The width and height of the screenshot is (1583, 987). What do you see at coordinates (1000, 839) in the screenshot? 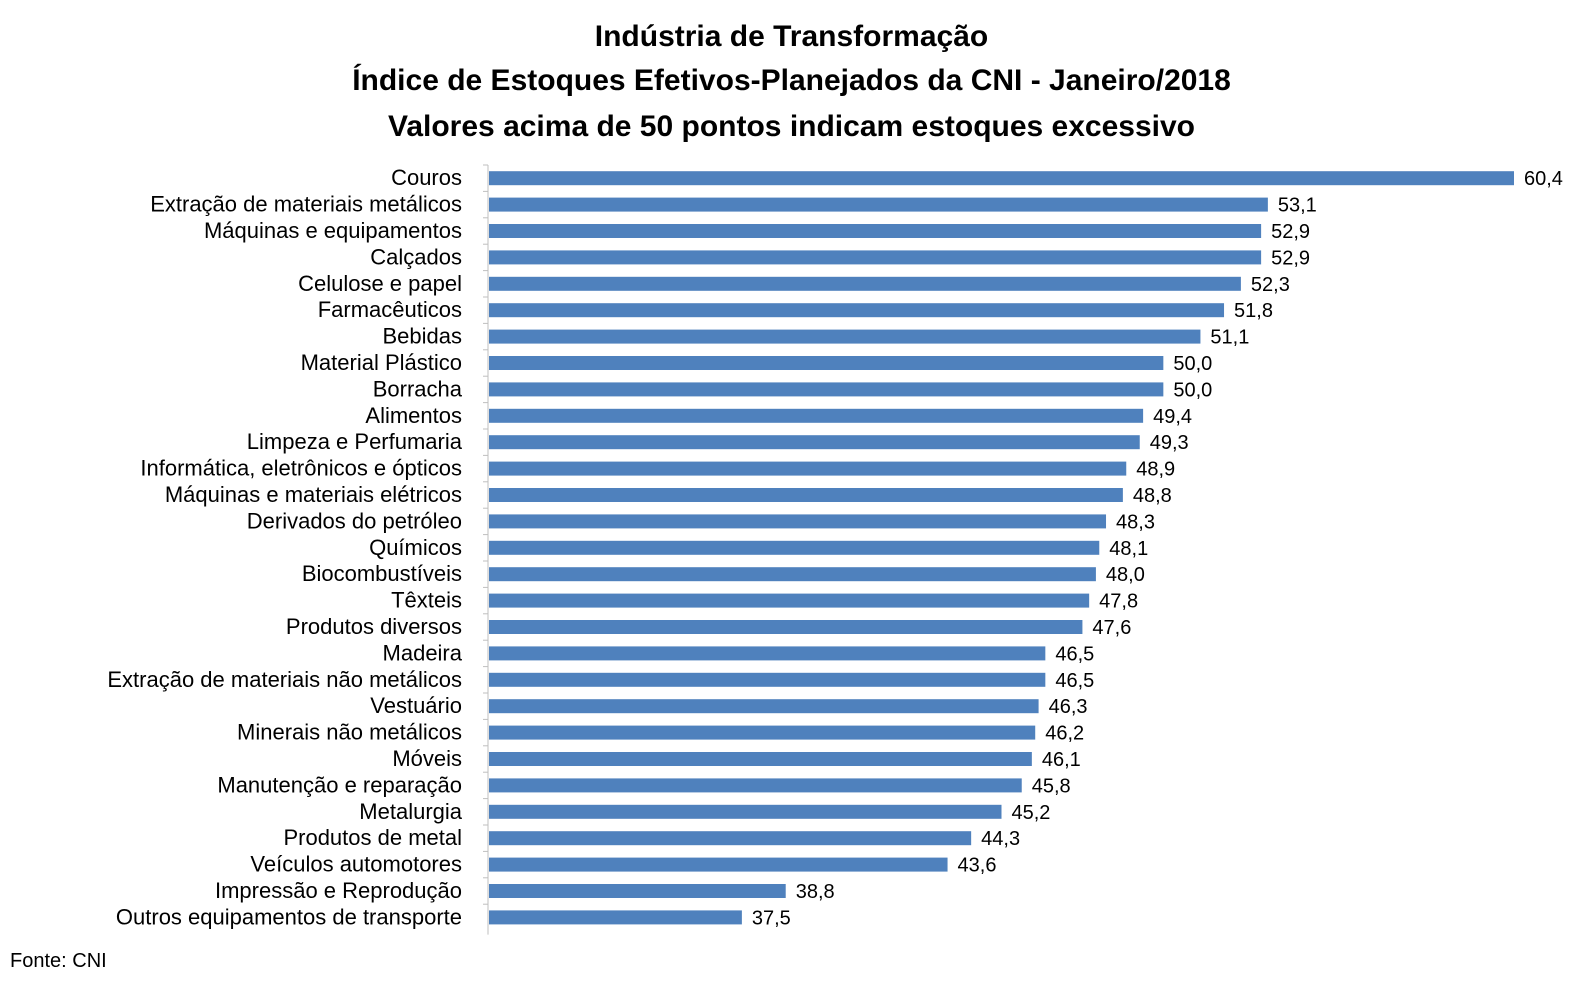
I see `data-label: 44,3` at bounding box center [1000, 839].